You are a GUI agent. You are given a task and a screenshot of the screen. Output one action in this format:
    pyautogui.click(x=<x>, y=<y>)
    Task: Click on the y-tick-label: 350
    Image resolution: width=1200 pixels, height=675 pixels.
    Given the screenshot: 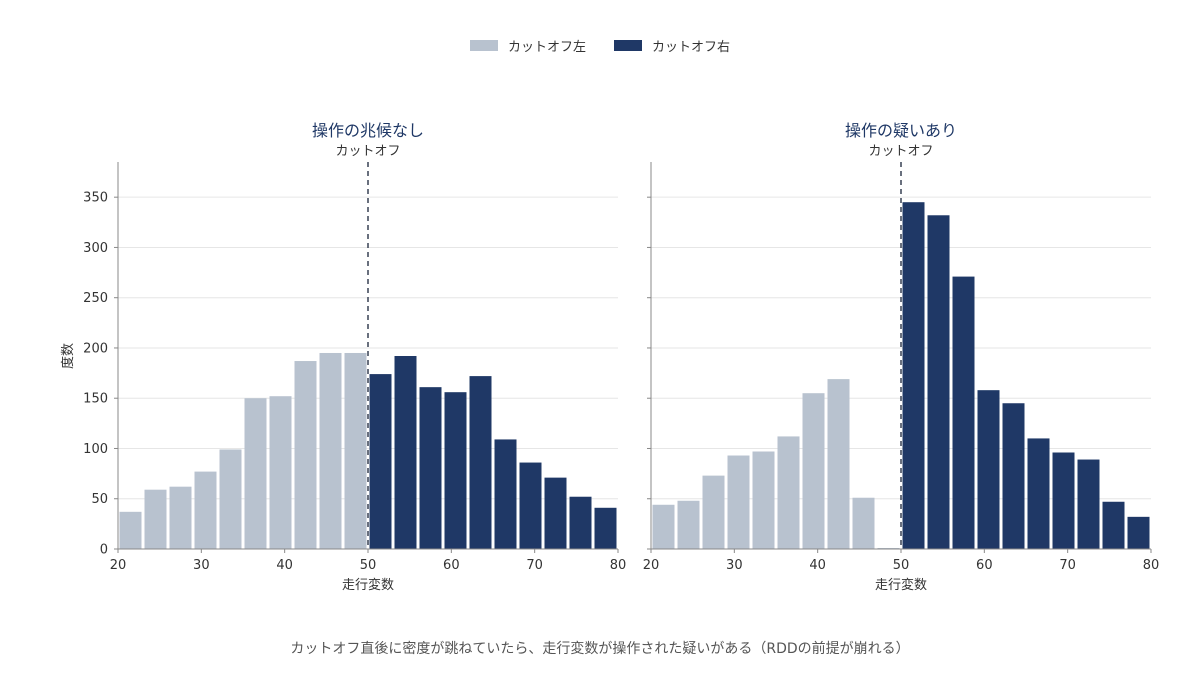 What is the action you would take?
    pyautogui.click(x=95, y=198)
    